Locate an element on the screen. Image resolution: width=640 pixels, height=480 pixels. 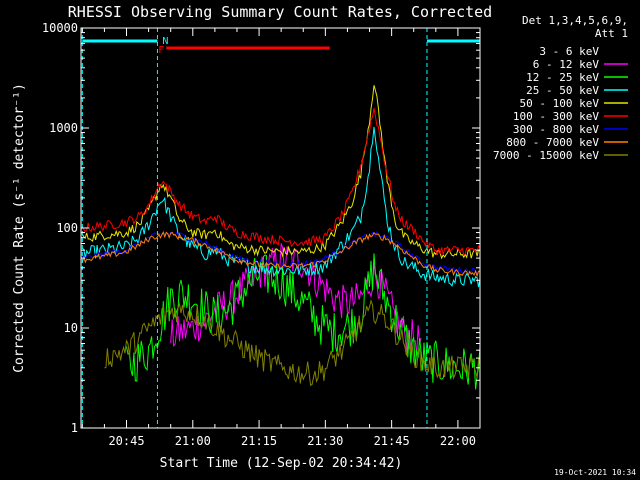
legend-label: 3 - 6 keV is located at coordinates (569, 51).